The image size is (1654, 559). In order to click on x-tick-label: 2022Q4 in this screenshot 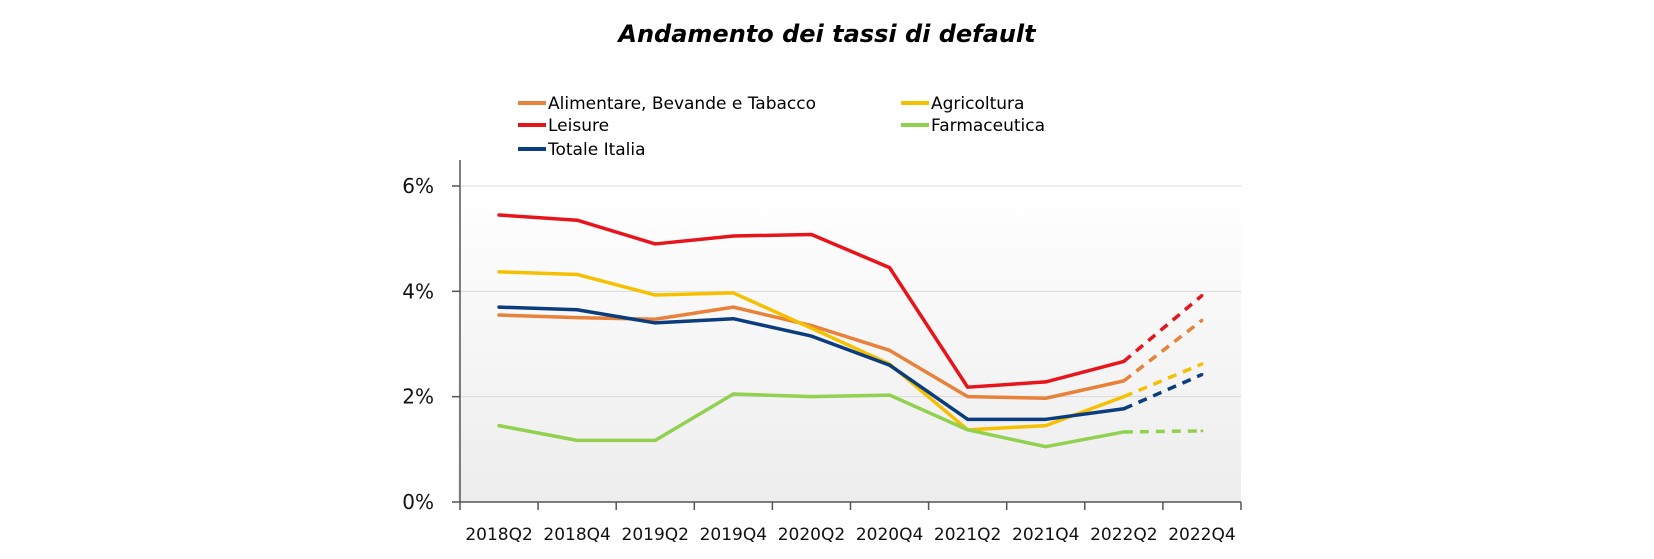, I will do `click(1201, 535)`.